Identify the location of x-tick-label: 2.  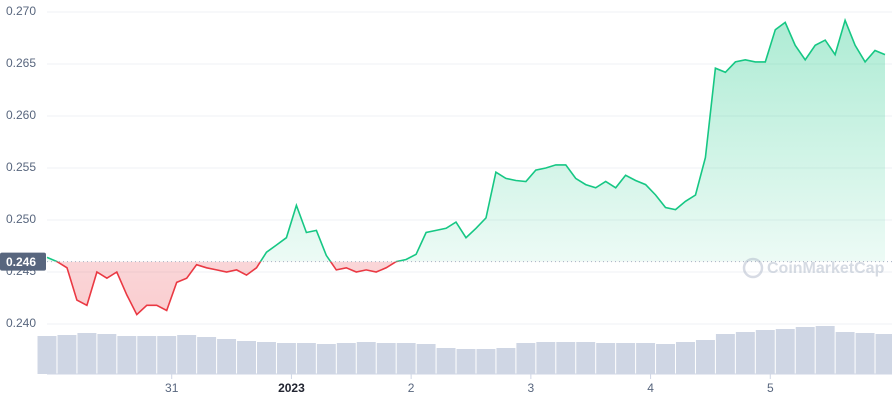
(411, 388).